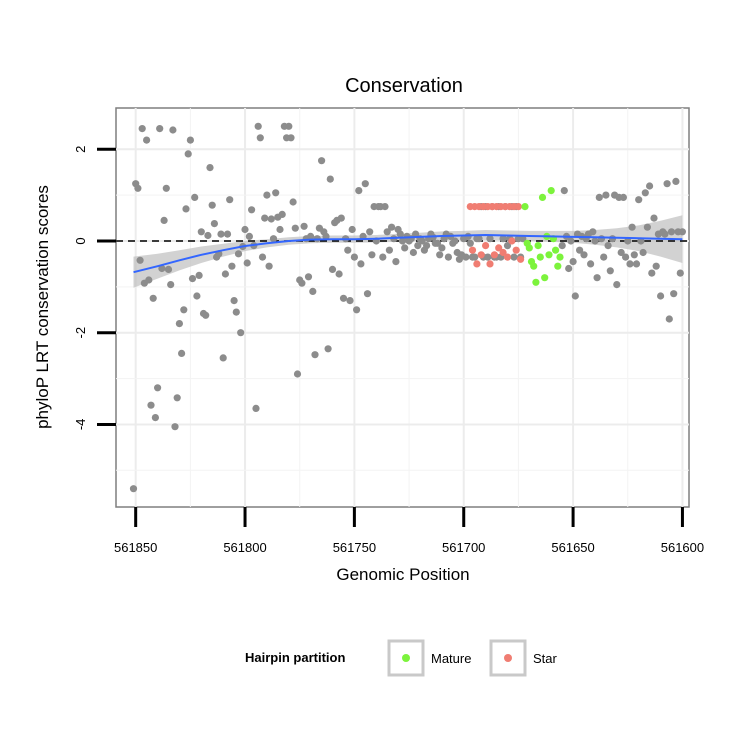  Describe the element at coordinates (408, 253) in the screenshot. I see `smooth-line-path` at that location.